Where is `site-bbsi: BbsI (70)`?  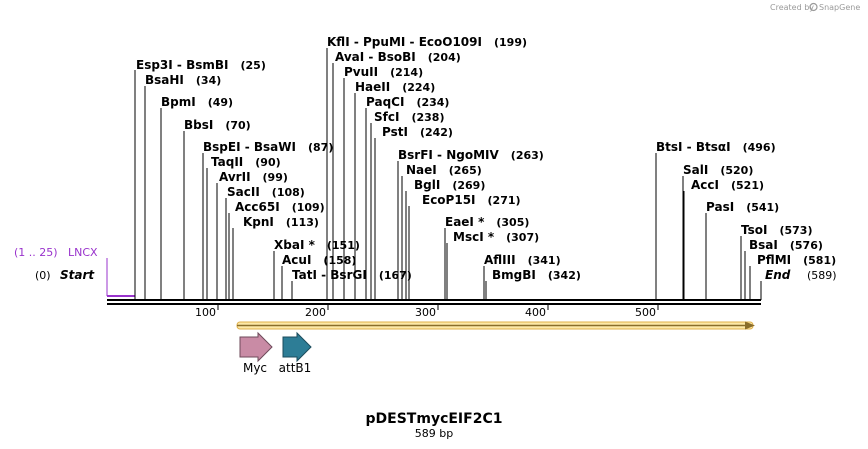
site-bbsi: BbsI (70) is located at coordinates (217, 125).